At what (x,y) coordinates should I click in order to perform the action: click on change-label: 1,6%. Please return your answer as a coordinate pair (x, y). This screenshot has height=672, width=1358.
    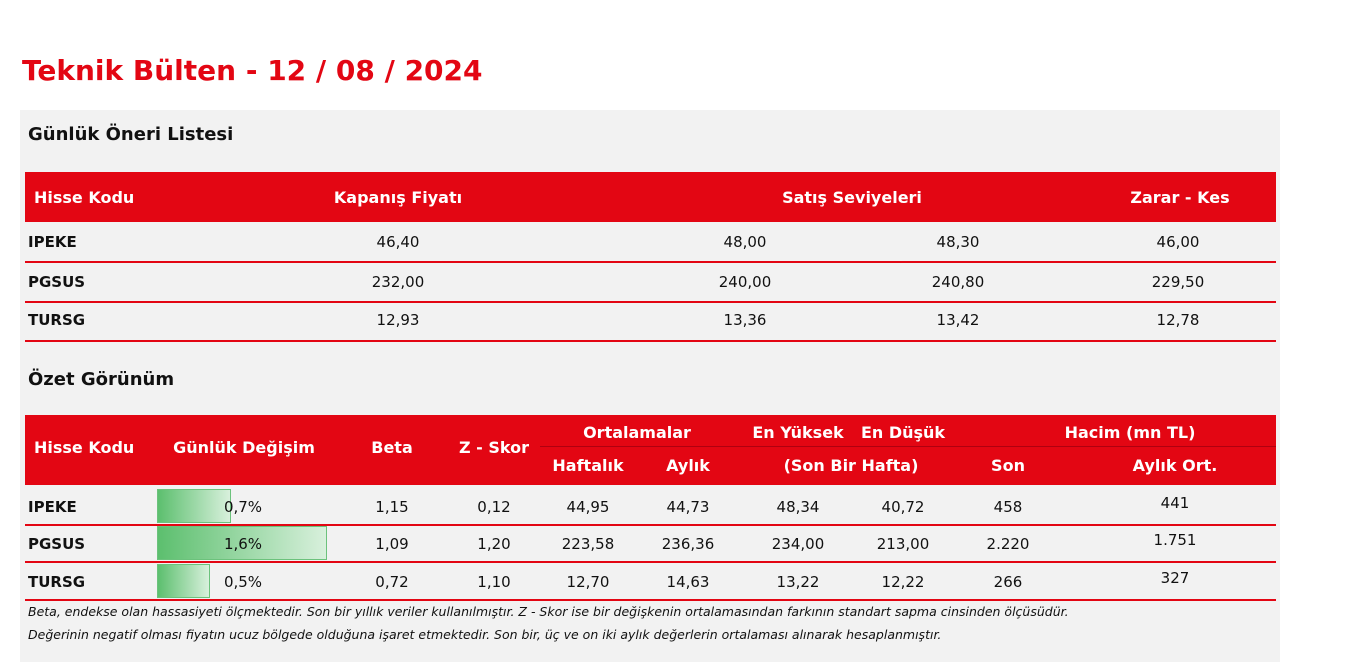
    Looking at the image, I should click on (243, 544).